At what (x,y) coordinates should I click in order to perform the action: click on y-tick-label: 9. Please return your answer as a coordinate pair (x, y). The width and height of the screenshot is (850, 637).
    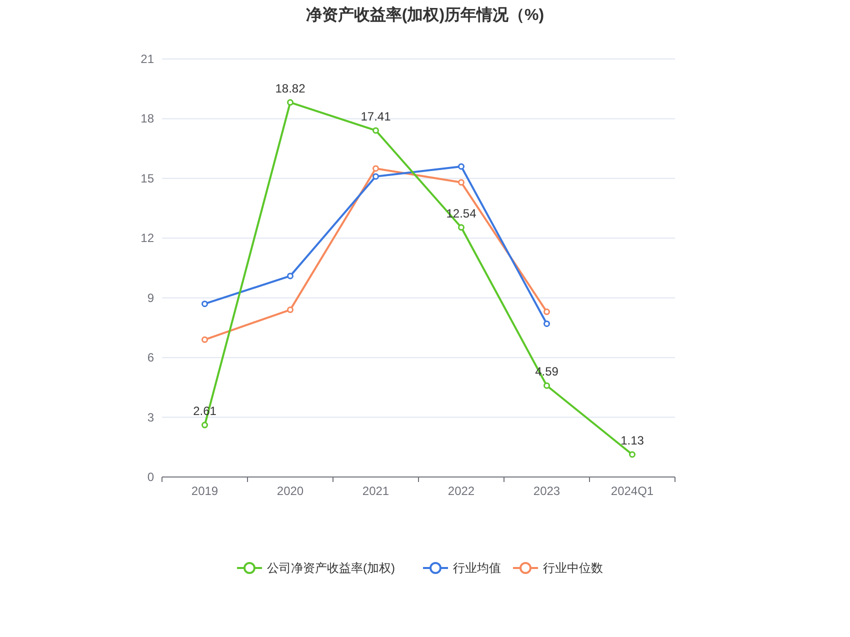
    Looking at the image, I should click on (150, 297).